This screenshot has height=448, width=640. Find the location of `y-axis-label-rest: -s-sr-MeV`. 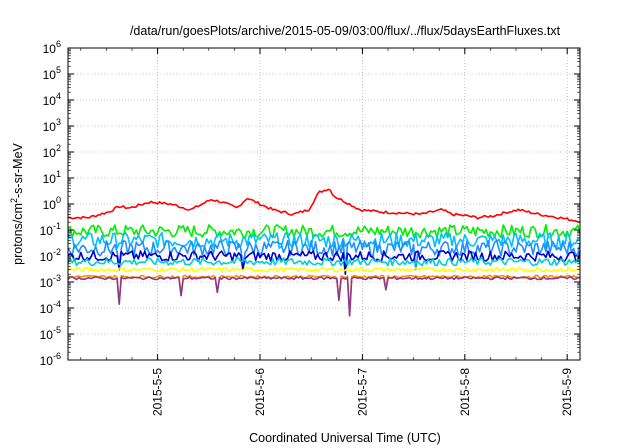

y-axis-label-rest: -s-sr-MeV is located at coordinates (18, 170).